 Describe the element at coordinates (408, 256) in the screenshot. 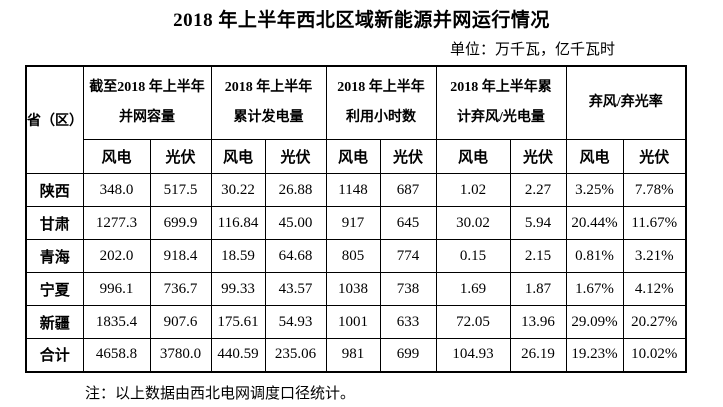

I see `table-cell: 774` at that location.